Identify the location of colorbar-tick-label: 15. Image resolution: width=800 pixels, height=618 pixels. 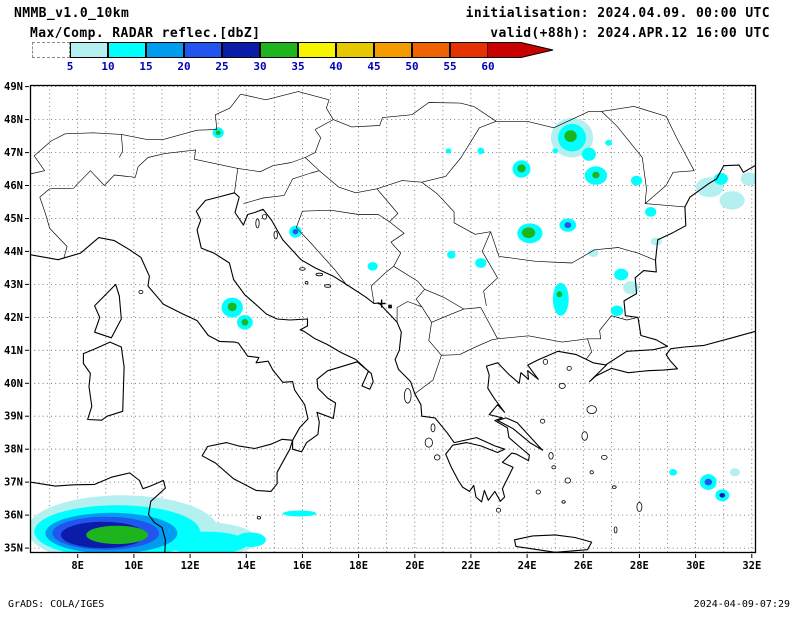
(146, 66).